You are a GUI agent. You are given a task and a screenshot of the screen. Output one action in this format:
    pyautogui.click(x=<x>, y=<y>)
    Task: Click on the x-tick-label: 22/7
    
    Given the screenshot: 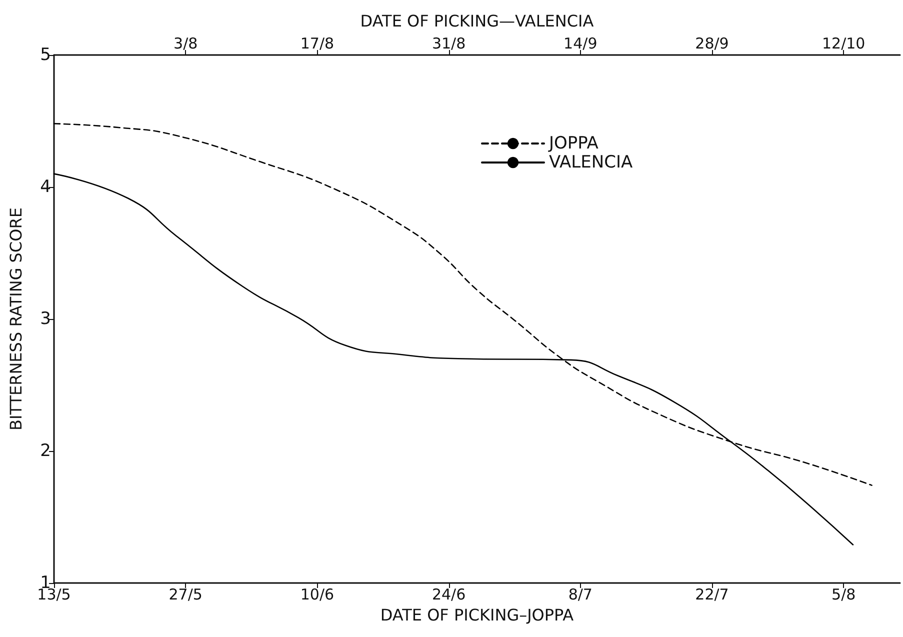 What is the action you would take?
    pyautogui.click(x=712, y=595)
    